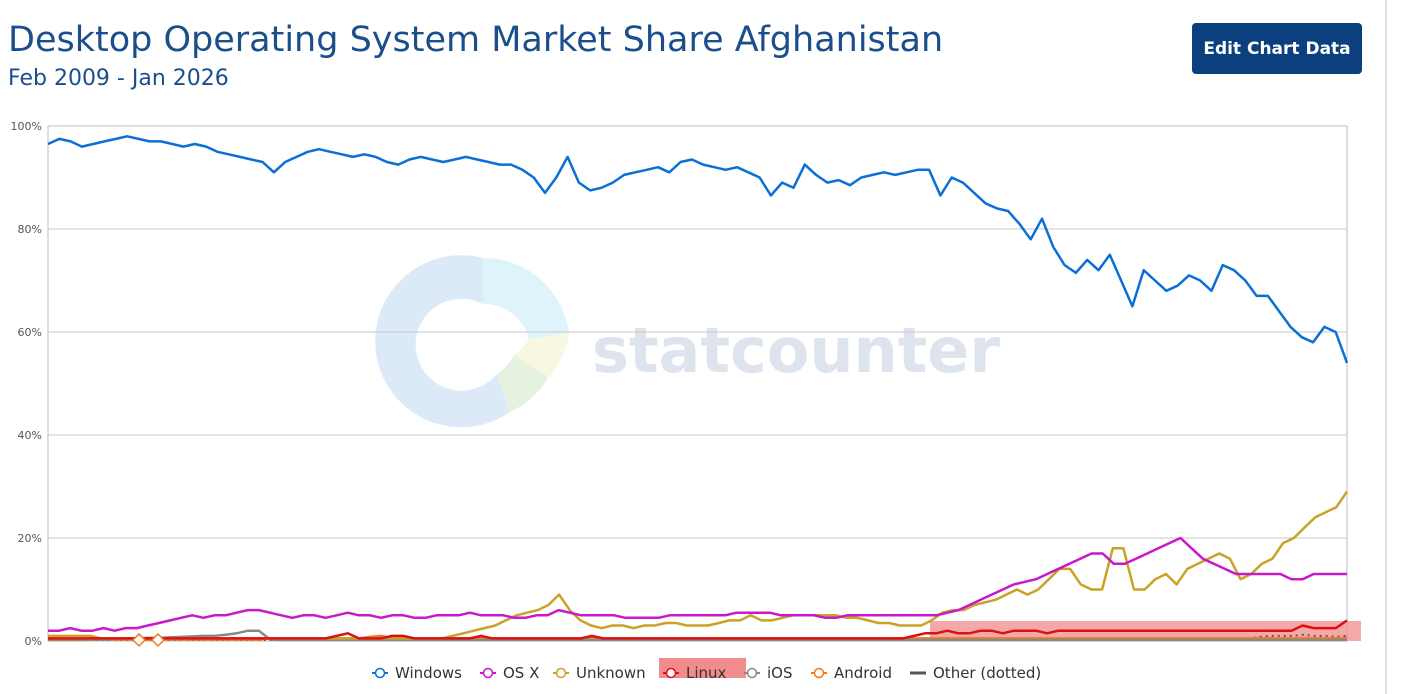  Describe the element at coordinates (30, 538) in the screenshot. I see `y-tick-label: 20%` at that location.